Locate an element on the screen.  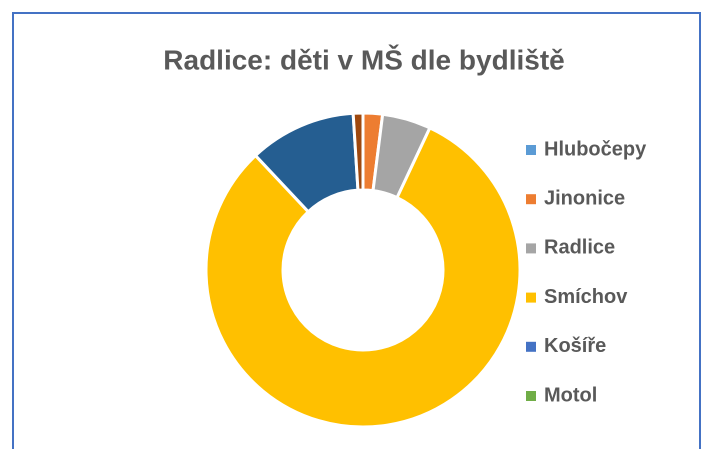
legend-label: Košíře is located at coordinates (575, 346).